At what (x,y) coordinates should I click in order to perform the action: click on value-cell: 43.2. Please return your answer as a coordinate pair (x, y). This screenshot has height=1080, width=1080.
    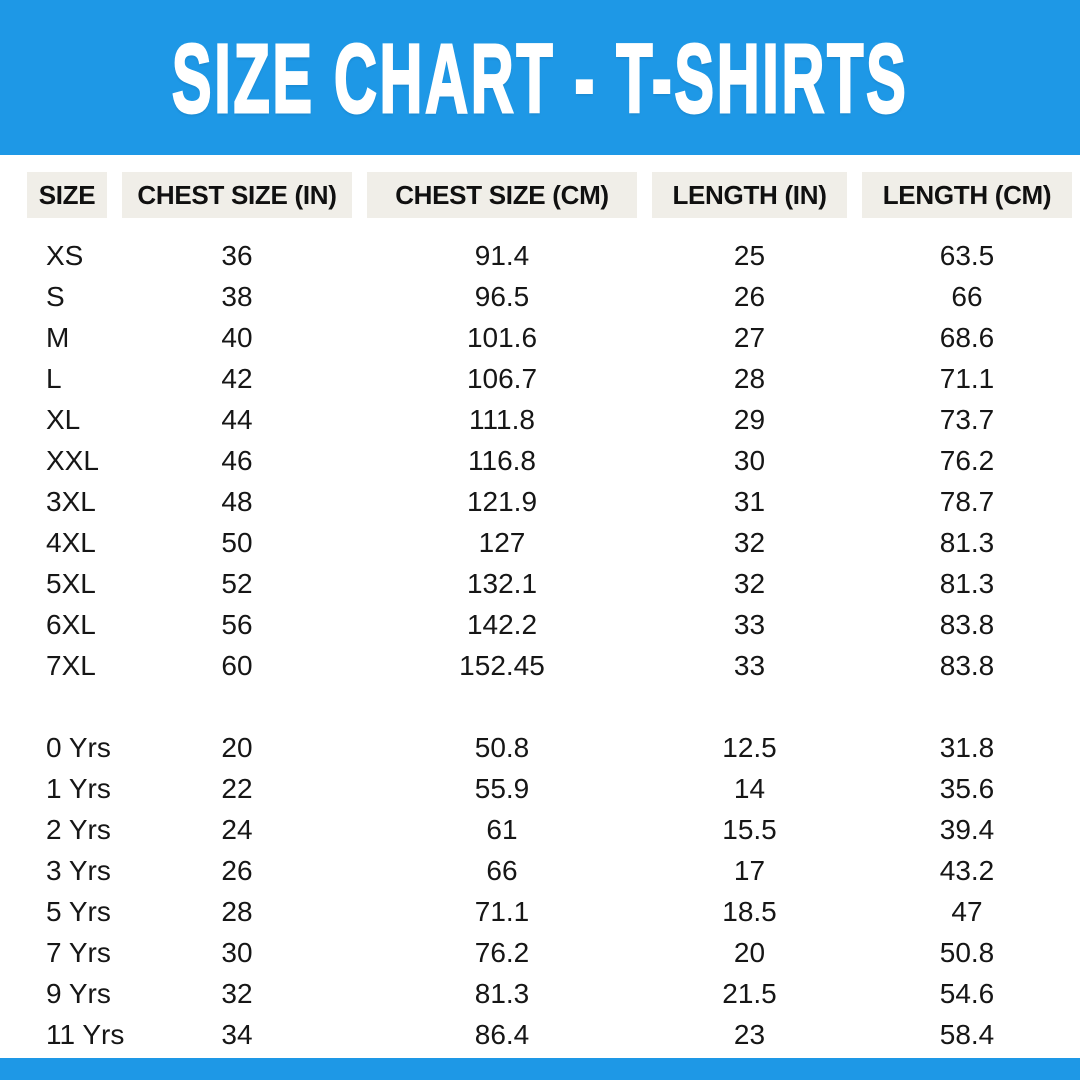
    Looking at the image, I should click on (967, 870).